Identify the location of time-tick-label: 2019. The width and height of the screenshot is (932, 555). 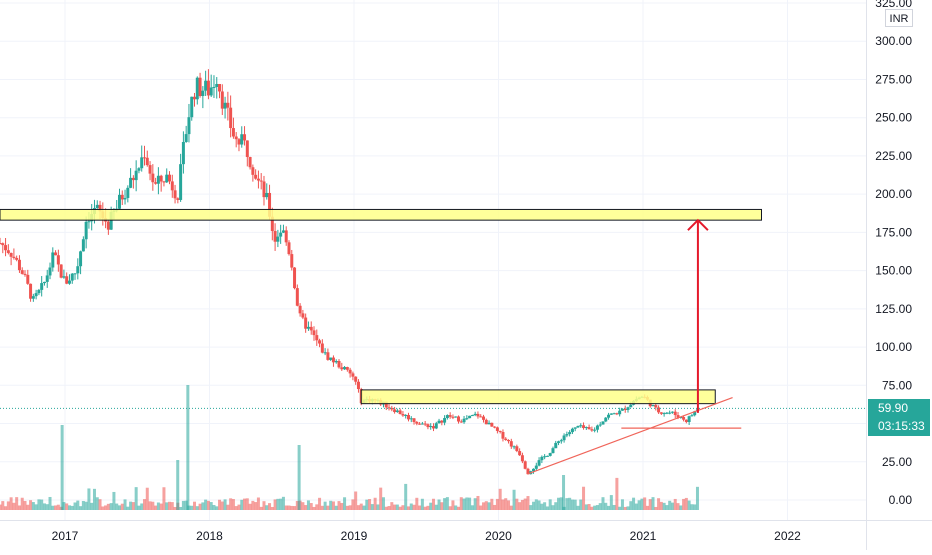
(354, 536).